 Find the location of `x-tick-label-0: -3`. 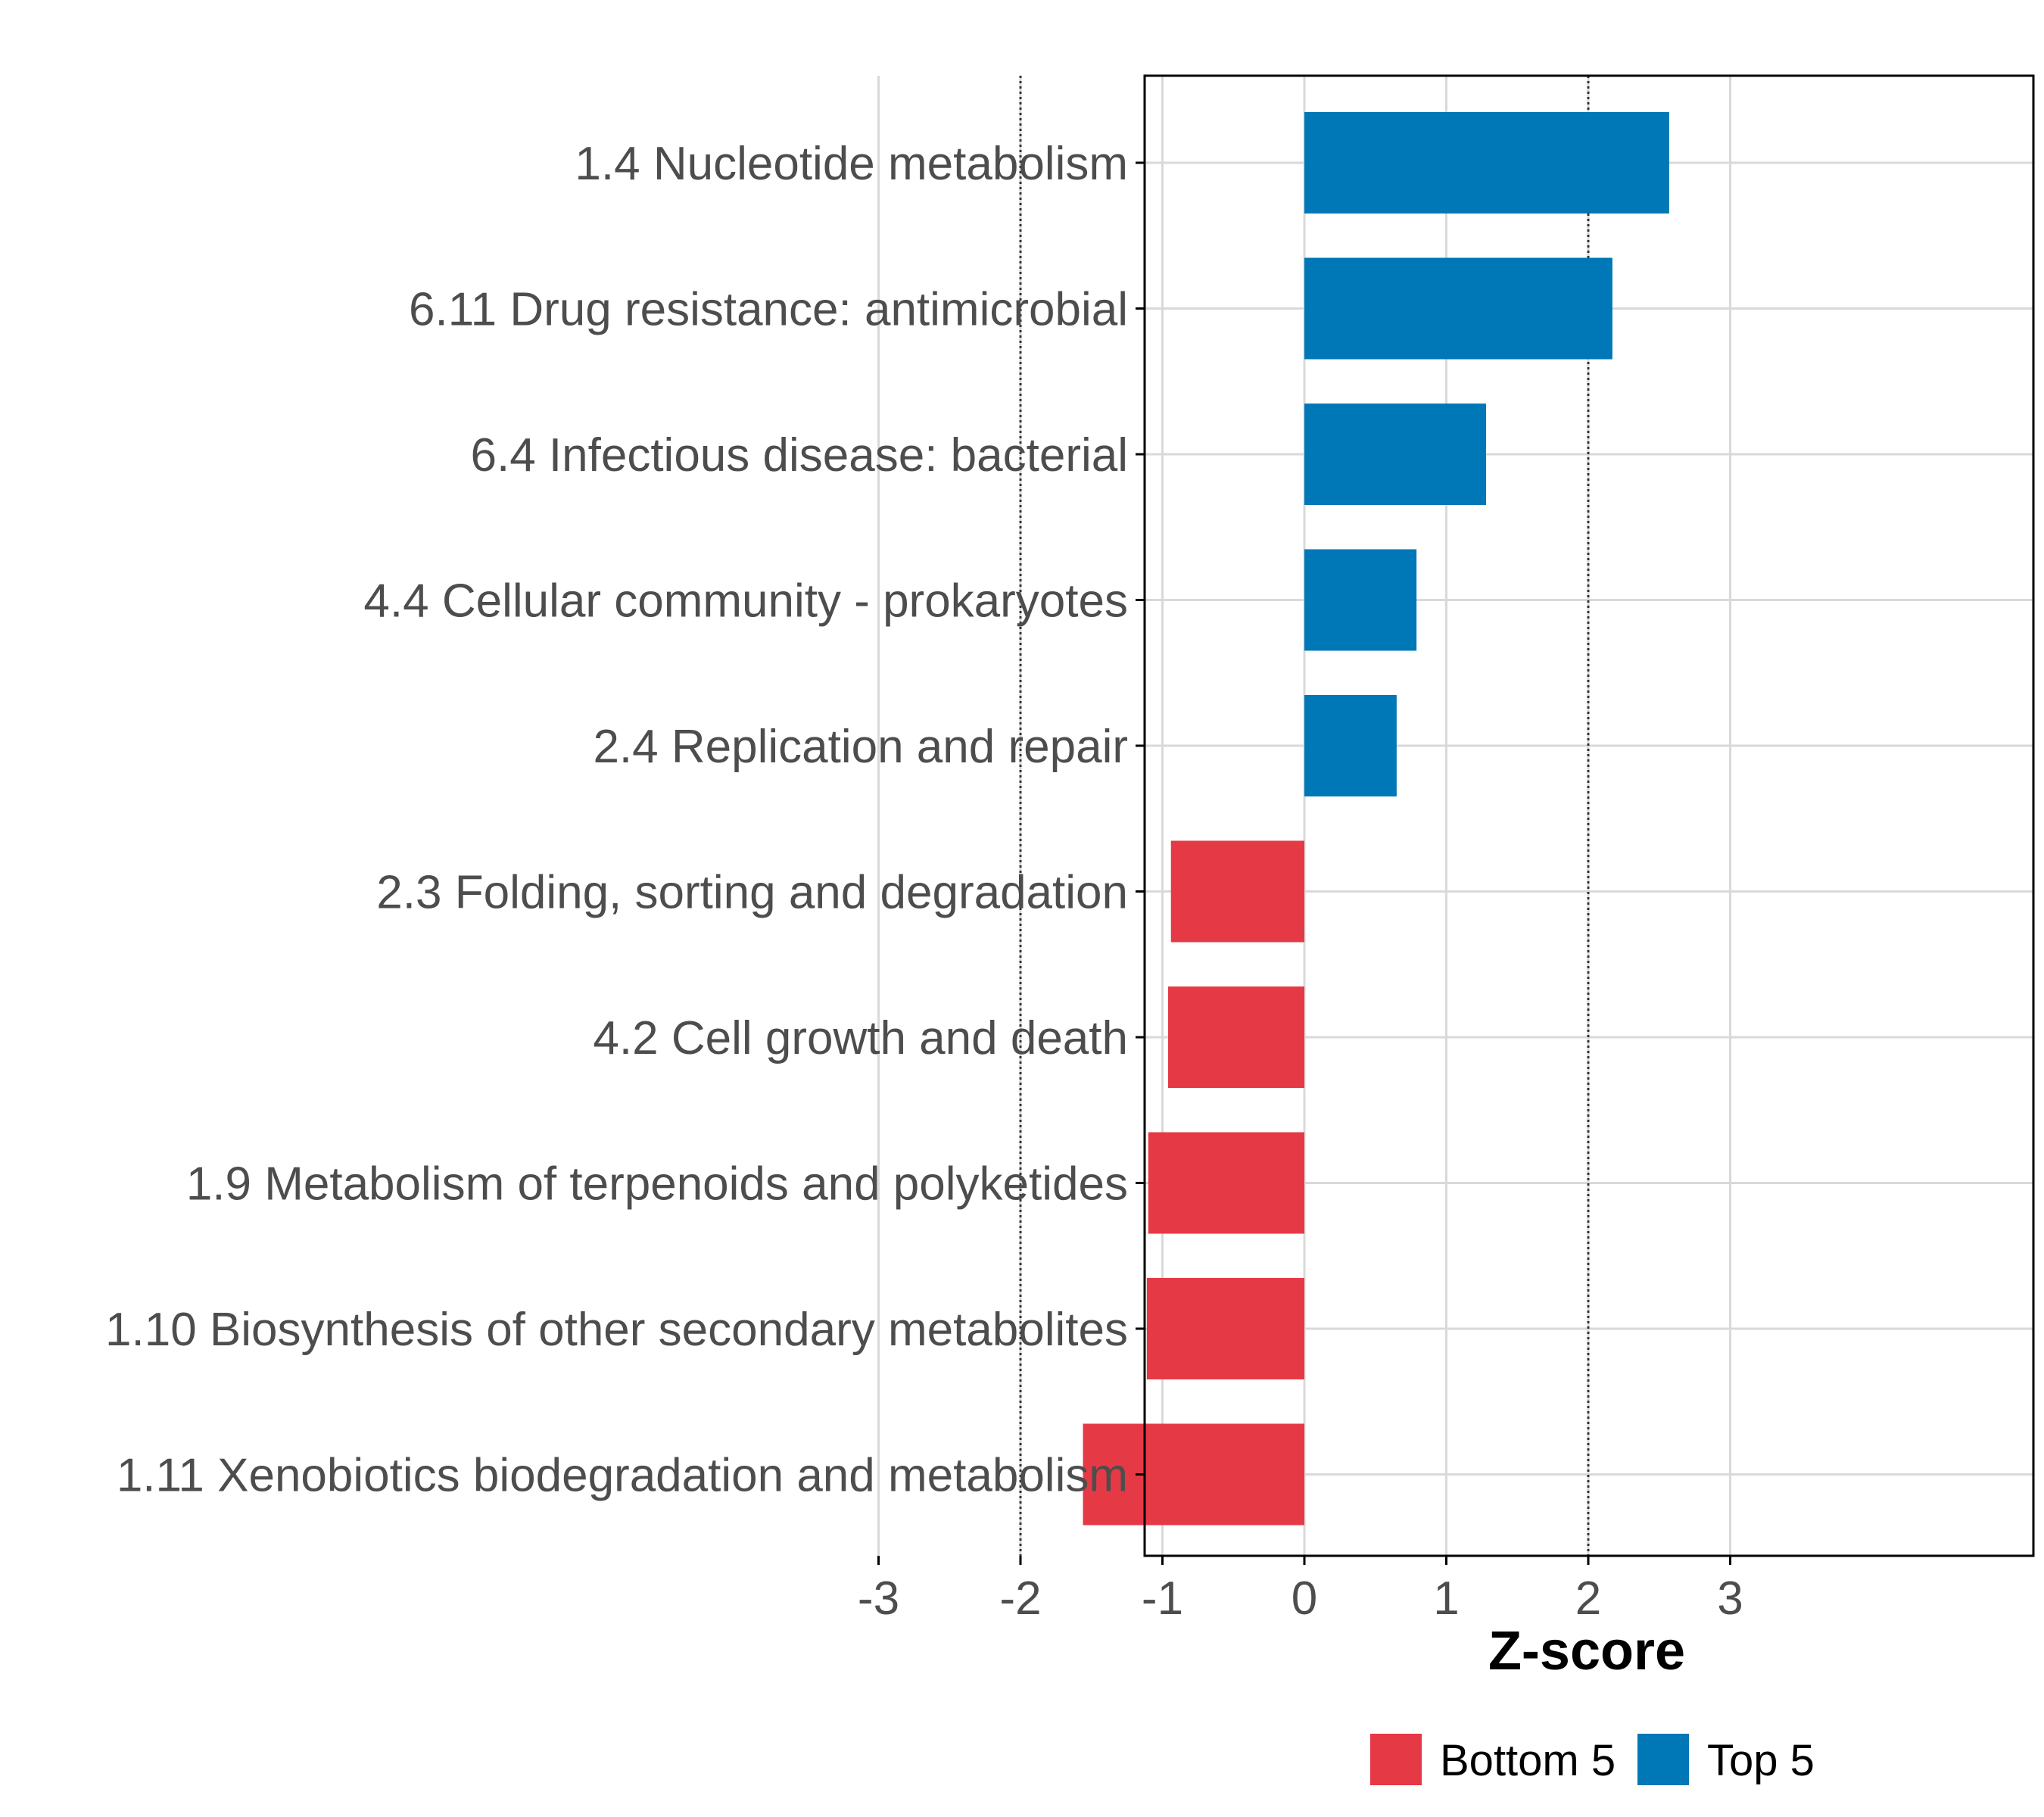

x-tick-label-0: -3 is located at coordinates (878, 1599).